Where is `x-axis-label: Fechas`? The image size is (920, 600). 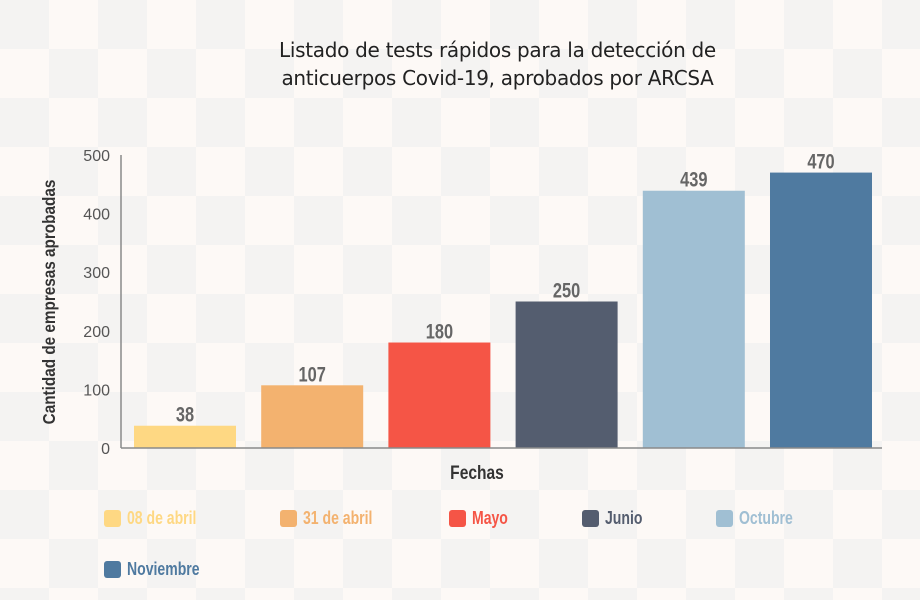 x-axis-label: Fechas is located at coordinates (477, 473).